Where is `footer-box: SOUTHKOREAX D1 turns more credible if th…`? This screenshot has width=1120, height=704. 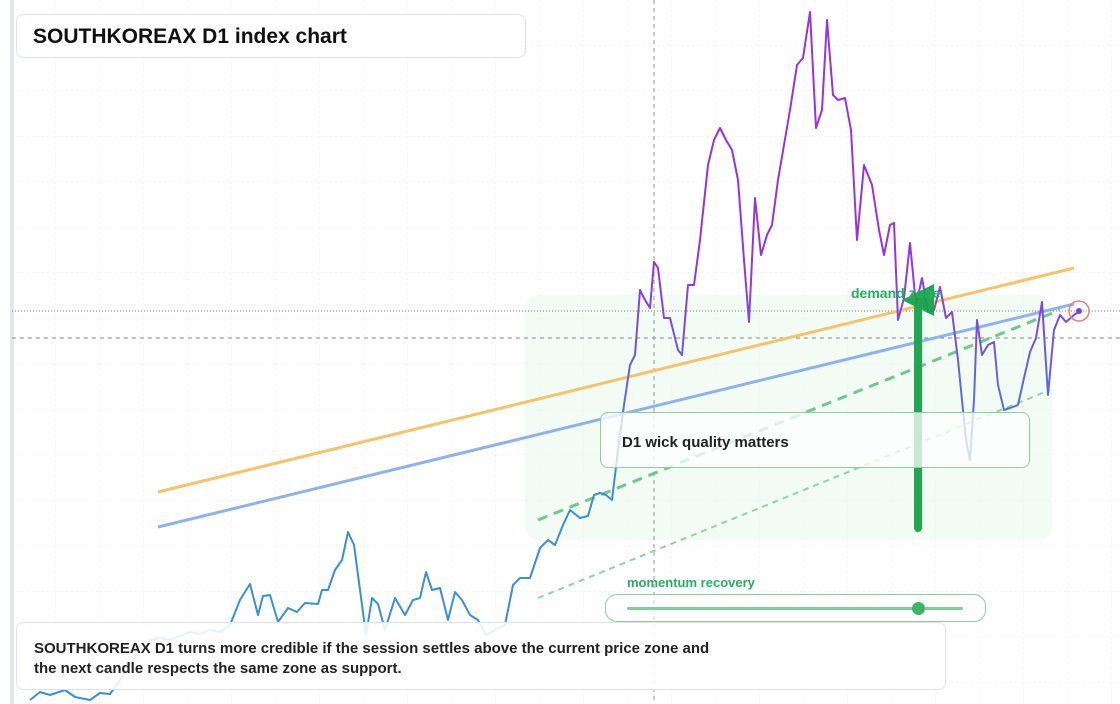
footer-box: SOUTHKOREAX D1 turns more credible if th… is located at coordinates (481, 656).